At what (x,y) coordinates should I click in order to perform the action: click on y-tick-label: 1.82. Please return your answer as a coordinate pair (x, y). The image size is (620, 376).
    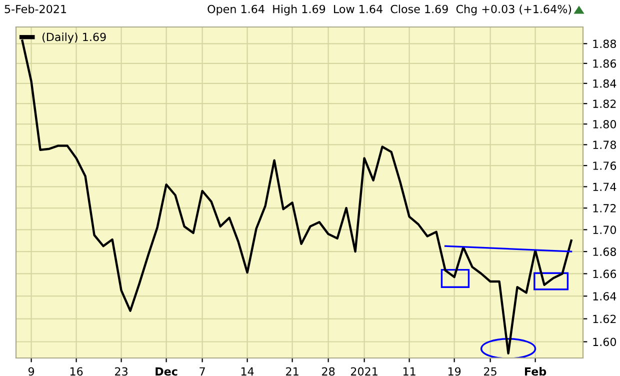
    Looking at the image, I should click on (604, 104).